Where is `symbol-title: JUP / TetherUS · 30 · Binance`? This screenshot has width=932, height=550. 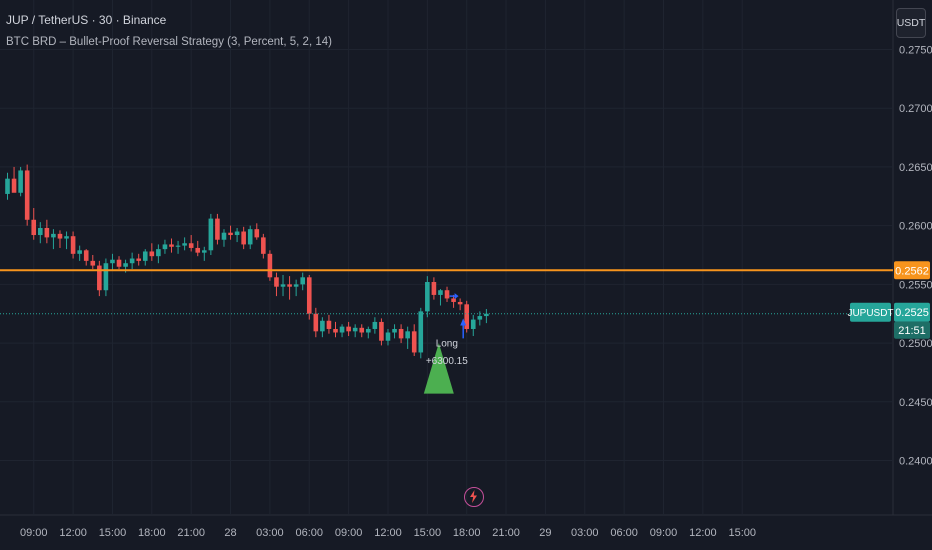
symbol-title: JUP / TetherUS · 30 · Binance is located at coordinates (86, 20).